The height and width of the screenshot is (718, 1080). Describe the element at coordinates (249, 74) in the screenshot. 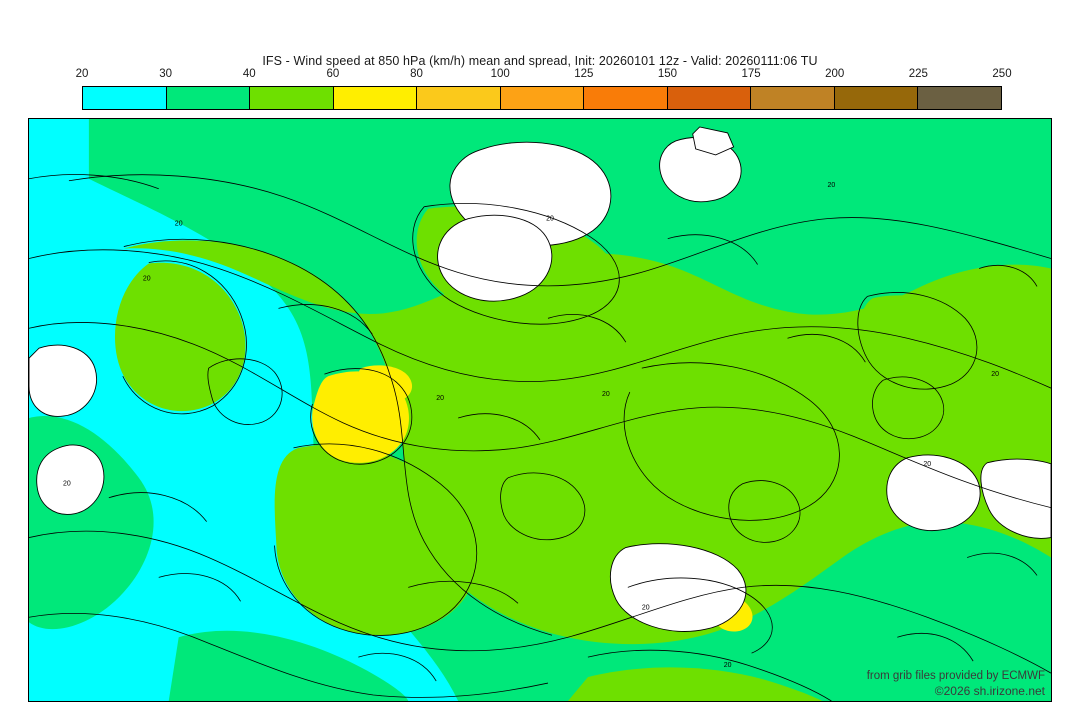

I see `colorbar-tick-40: 40` at that location.